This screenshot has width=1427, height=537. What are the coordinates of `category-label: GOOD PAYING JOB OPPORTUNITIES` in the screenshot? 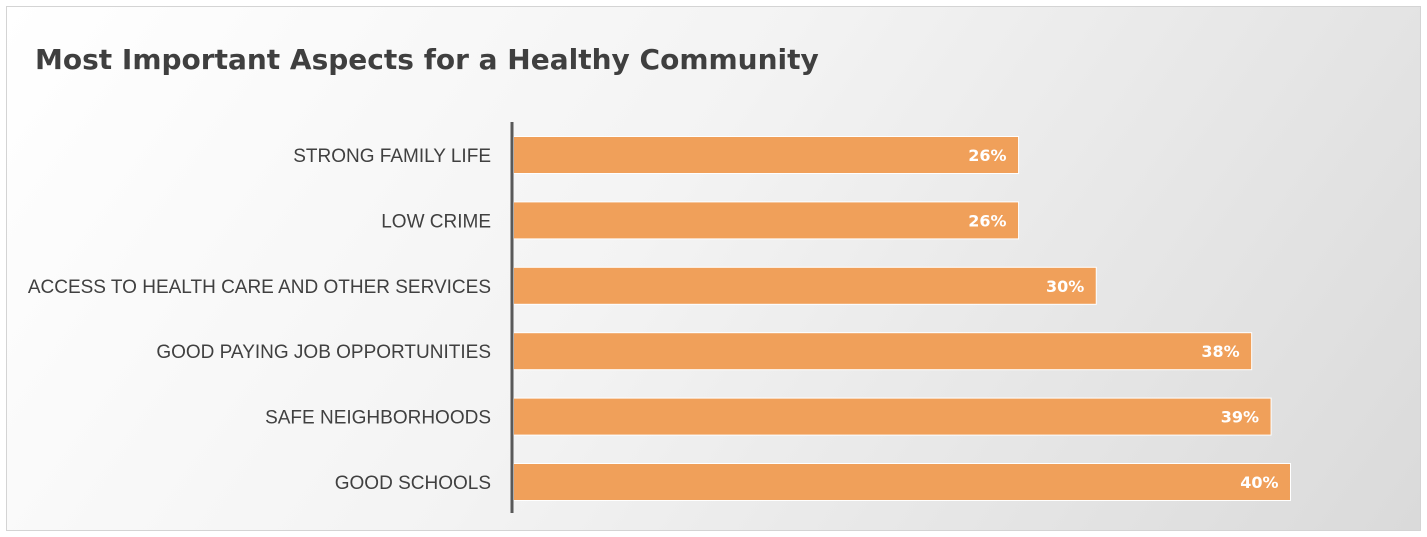 It's located at (323, 352).